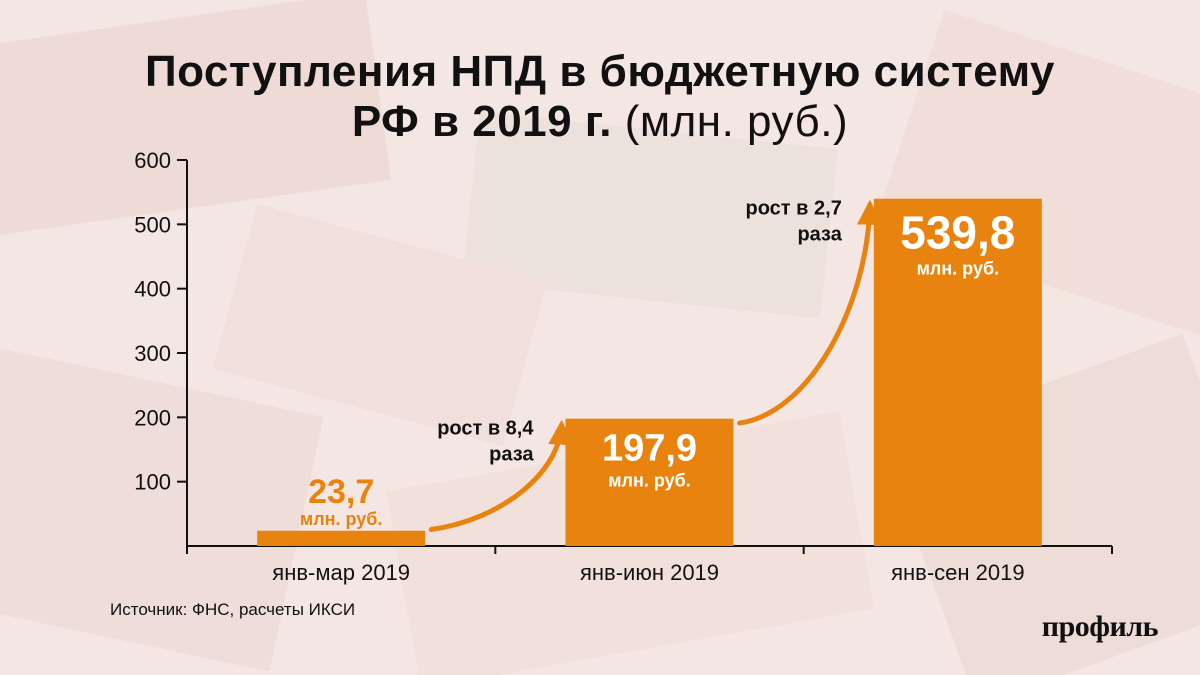 The height and width of the screenshot is (675, 1200). Describe the element at coordinates (600, 71) in the screenshot. I see `chart-title-line-1: Поступления НПД в бюджетную систему` at that location.